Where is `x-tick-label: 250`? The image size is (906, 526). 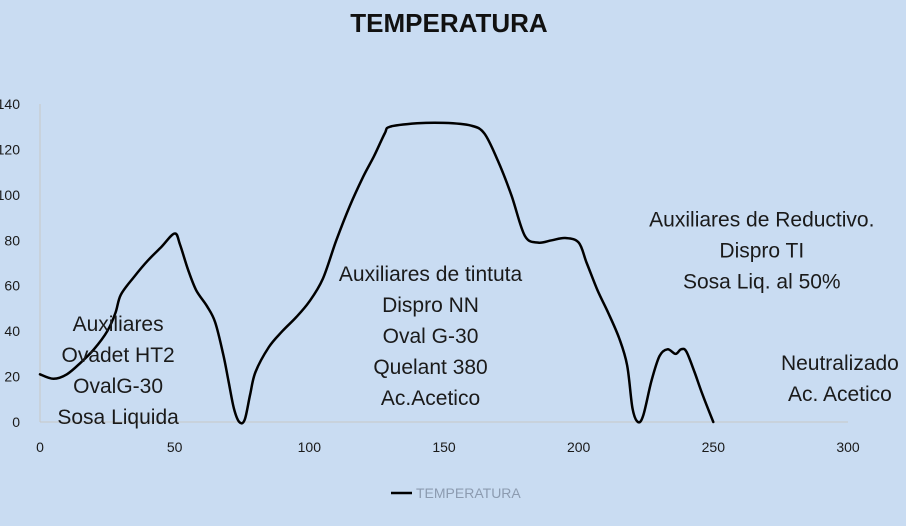 x-tick-label: 250 is located at coordinates (714, 447).